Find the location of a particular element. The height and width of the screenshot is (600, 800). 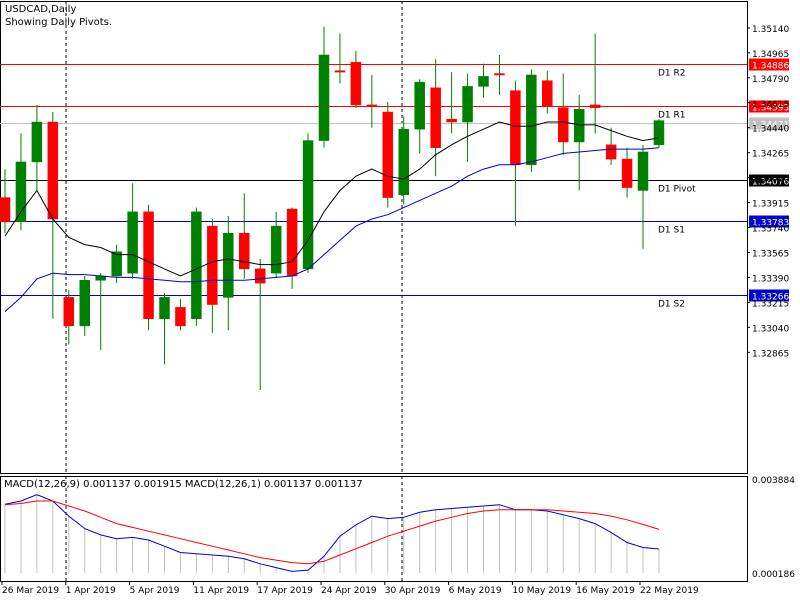

level-price-tag-label: 1.33266 is located at coordinates (770, 298).